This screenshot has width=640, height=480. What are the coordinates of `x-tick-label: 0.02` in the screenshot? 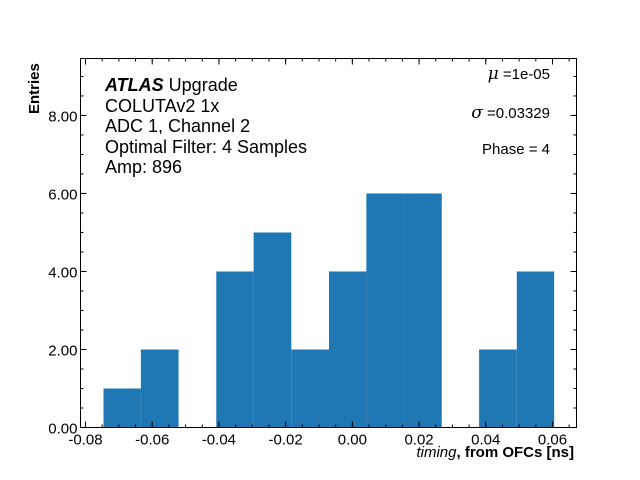 It's located at (418, 440).